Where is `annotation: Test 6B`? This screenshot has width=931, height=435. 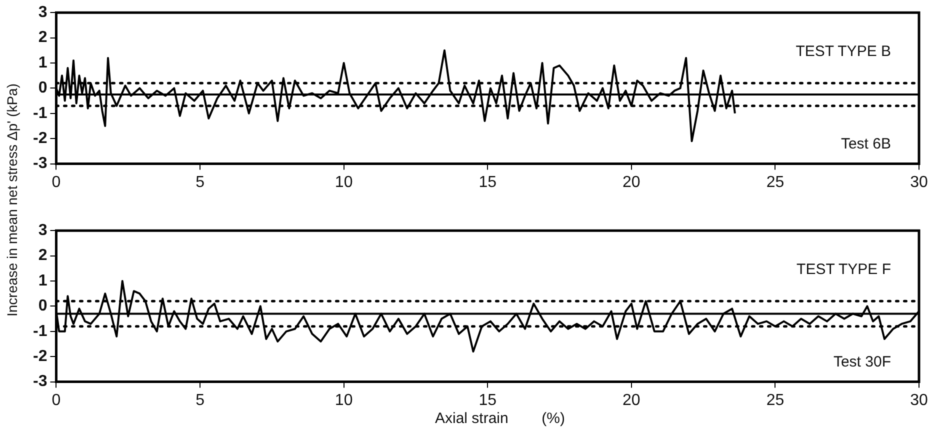
annotation: Test 6B is located at coordinates (865, 143).